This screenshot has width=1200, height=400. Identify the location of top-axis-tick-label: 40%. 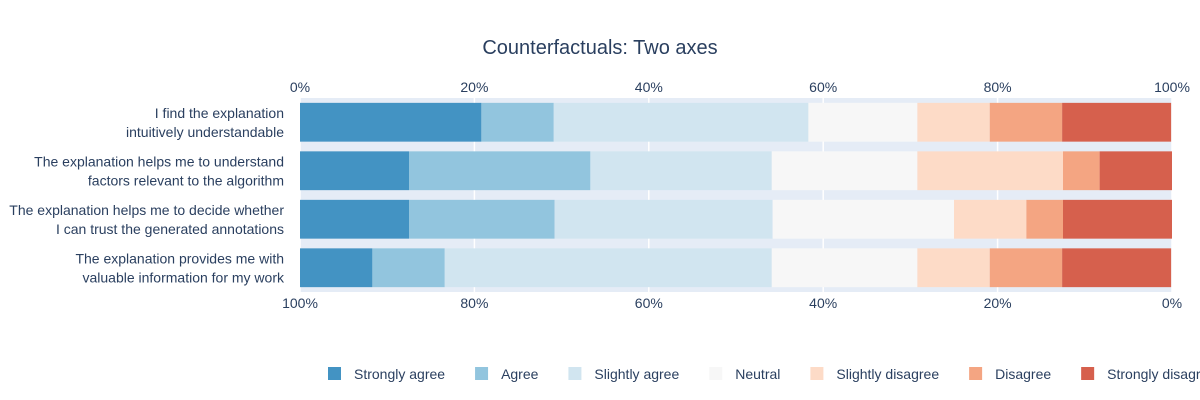
(649, 87).